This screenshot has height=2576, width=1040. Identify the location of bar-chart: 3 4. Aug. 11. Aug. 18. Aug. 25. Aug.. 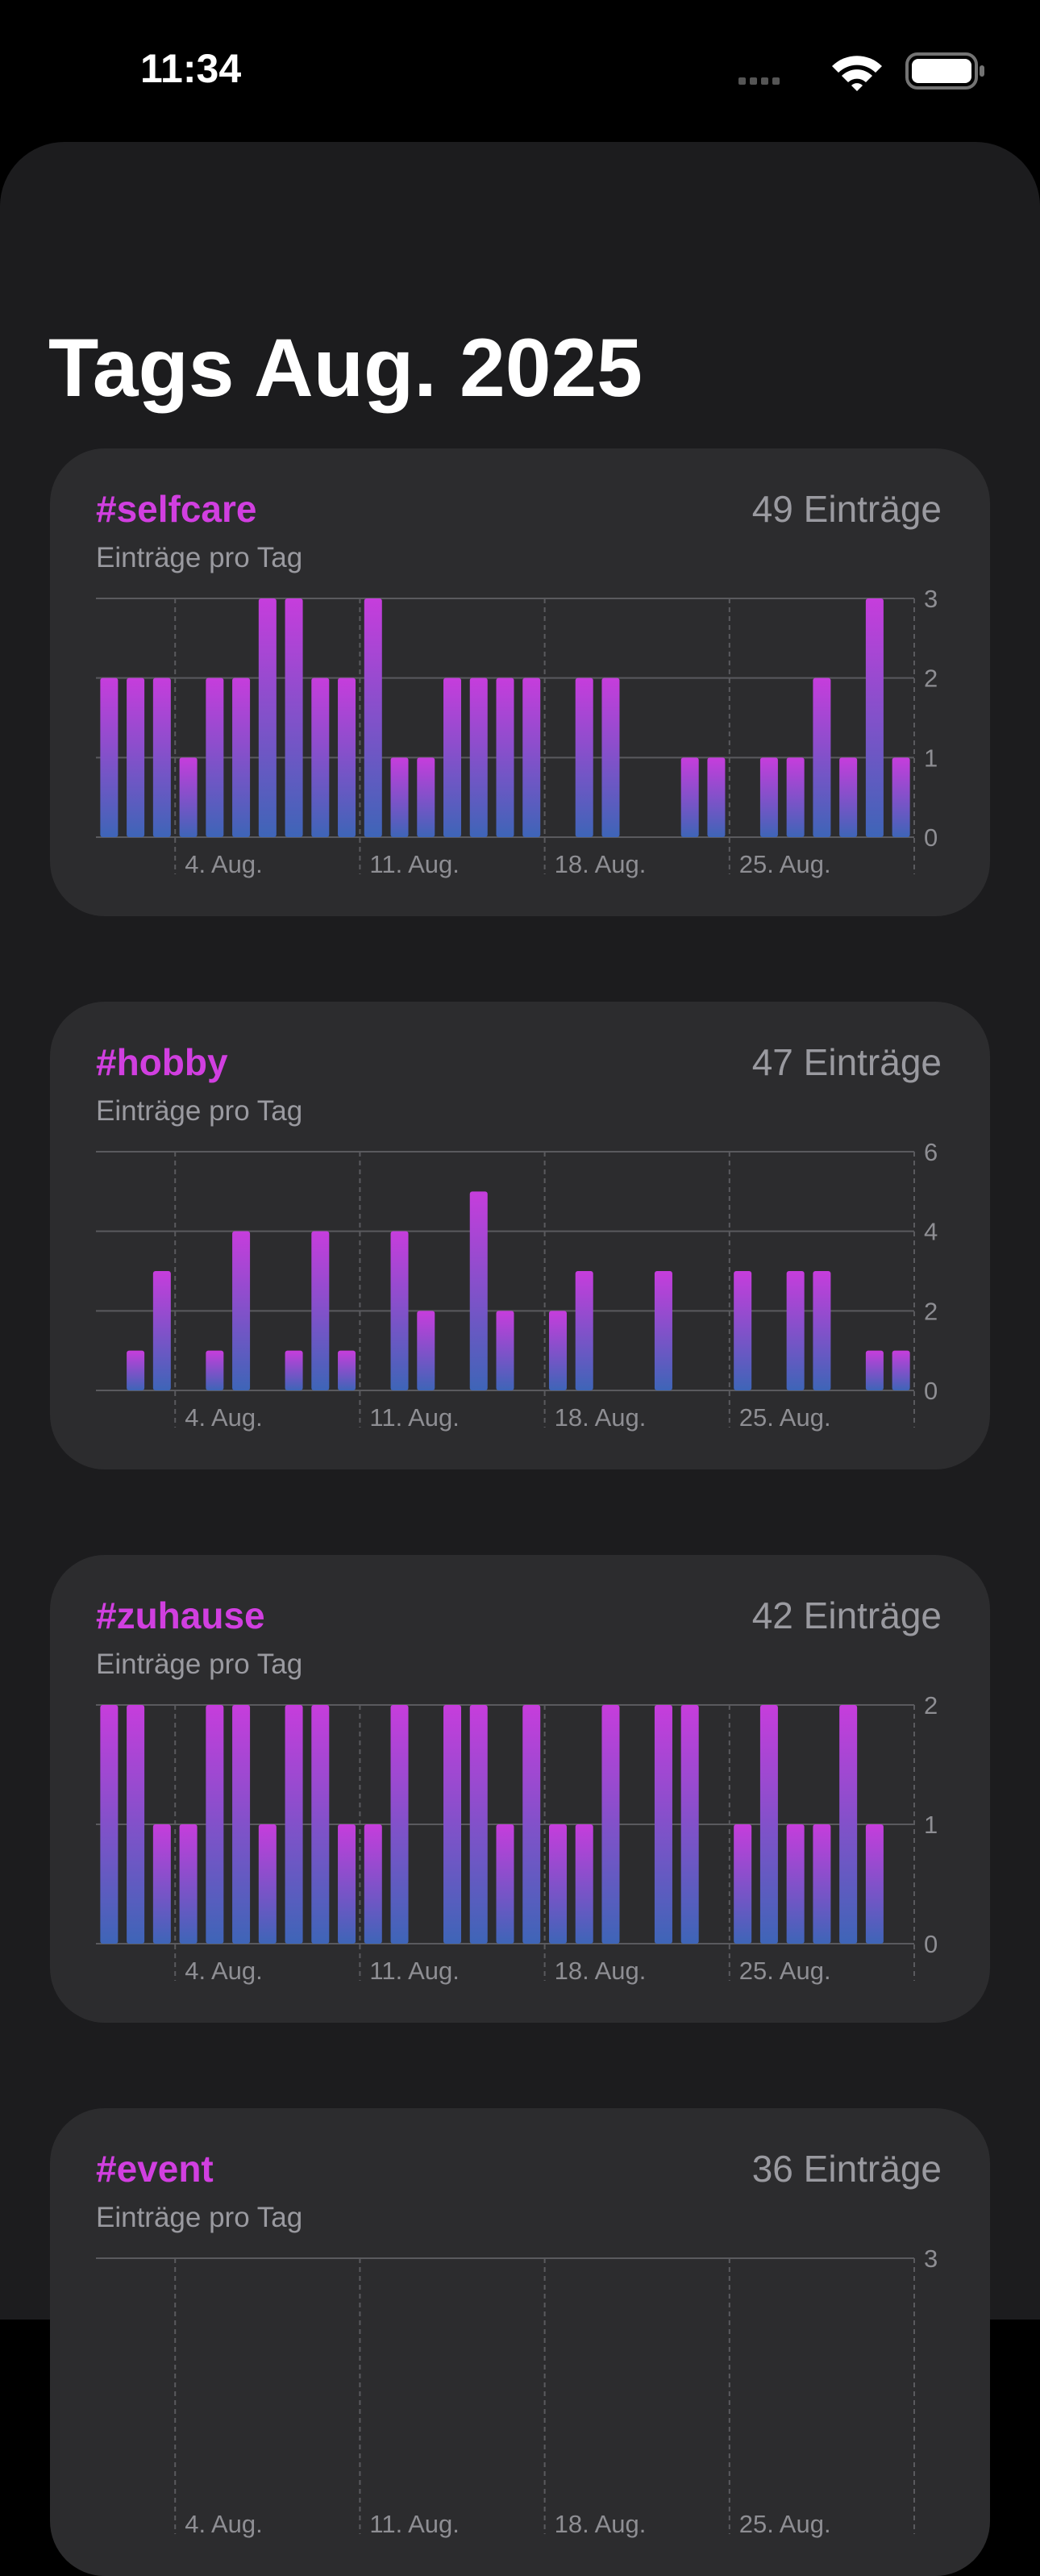
(517, 2391).